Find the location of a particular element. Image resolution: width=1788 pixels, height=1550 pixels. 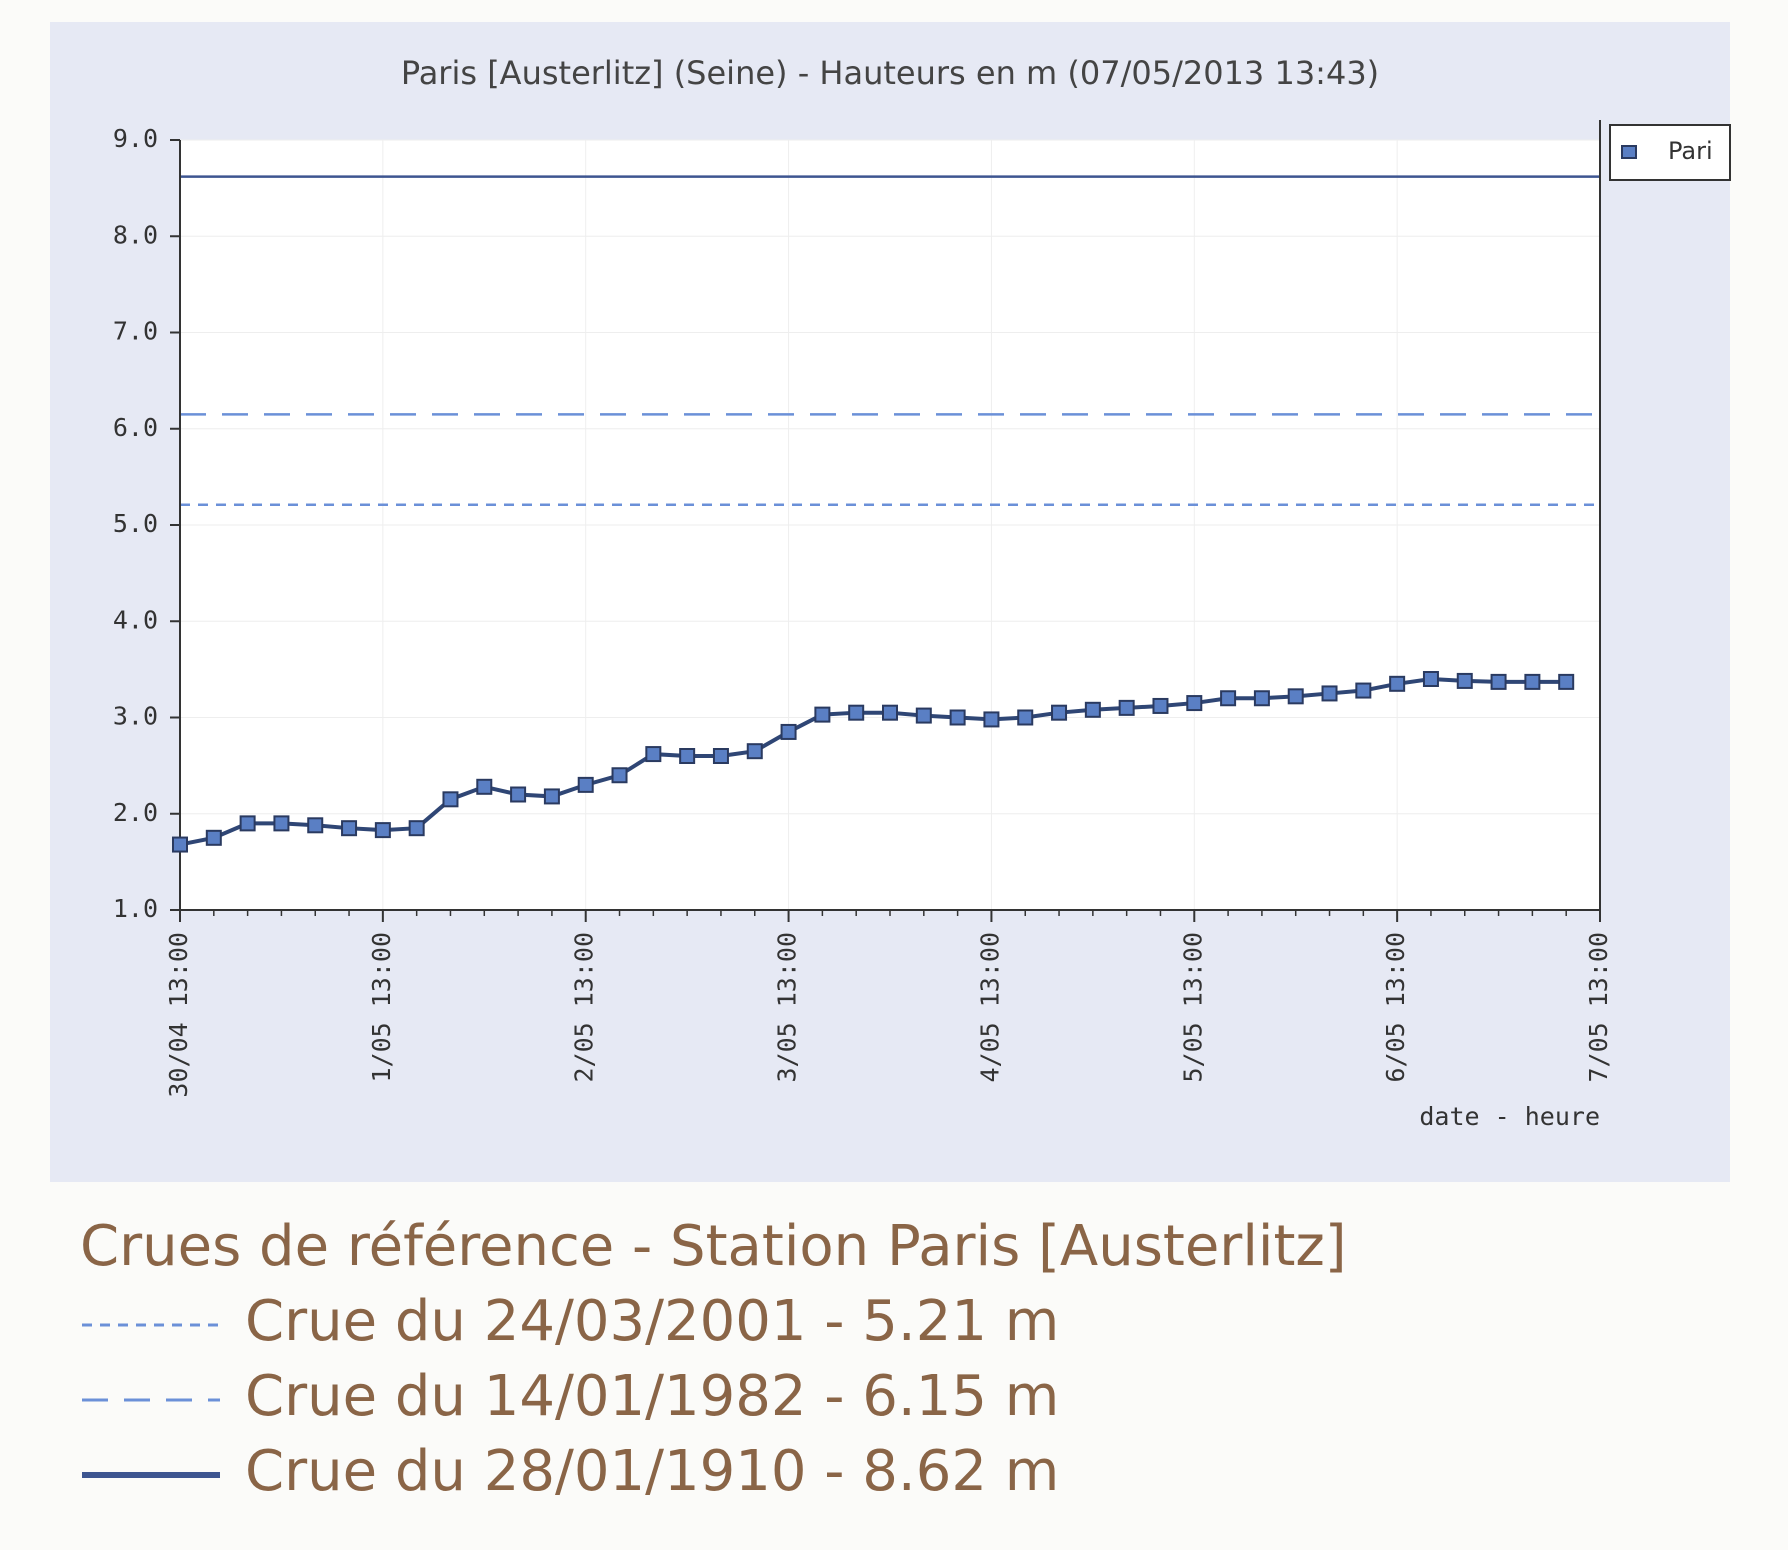

y-tick-label: 7.0 is located at coordinates (135, 331).